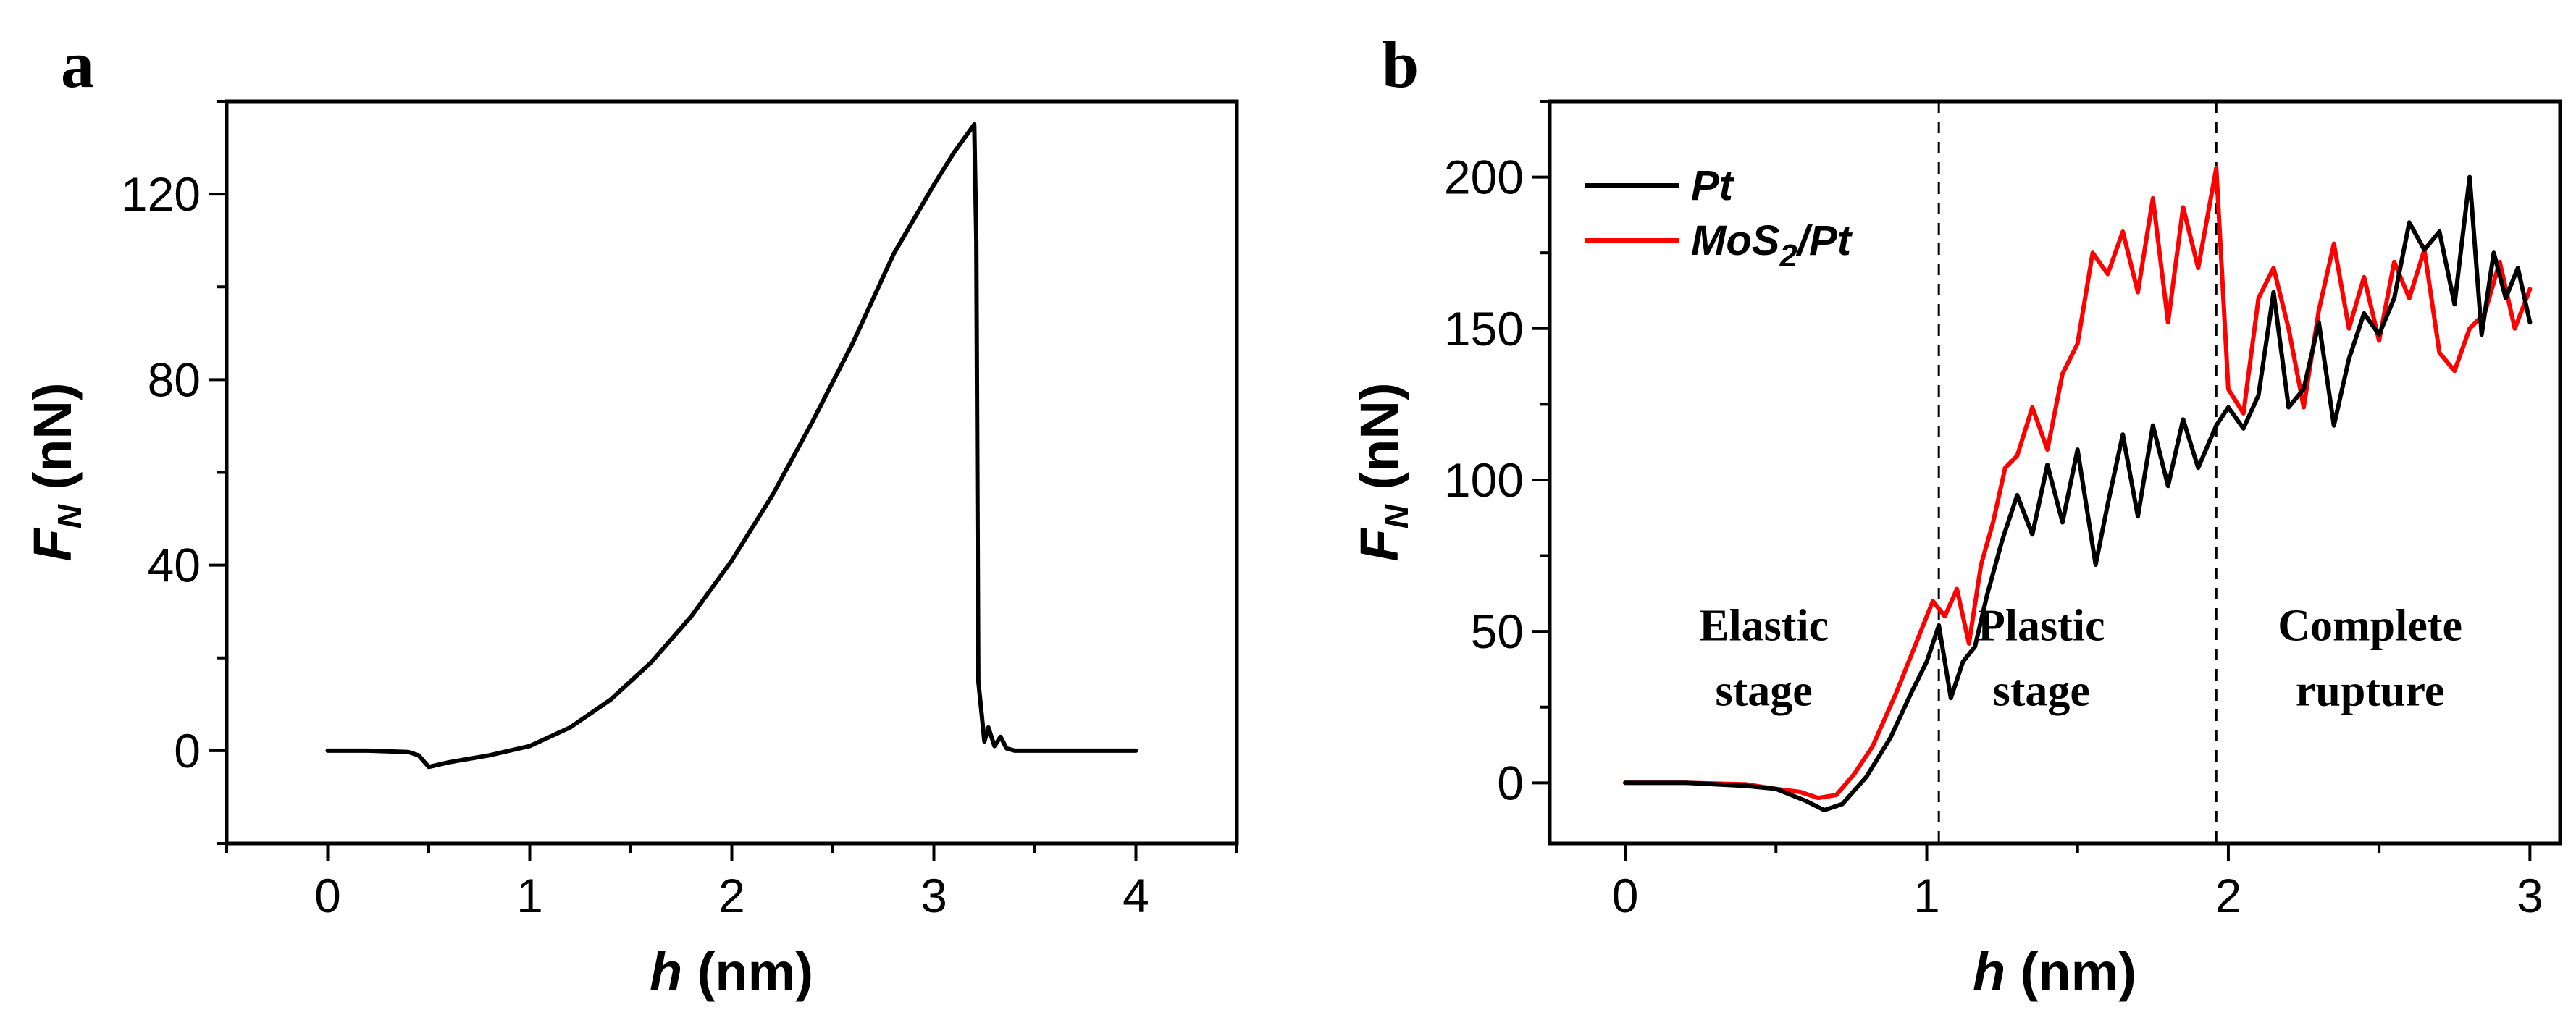 This screenshot has height=1036, width=2576. Describe the element at coordinates (529, 895) in the screenshot. I see `panel-a-x-tick-label: 1` at that location.